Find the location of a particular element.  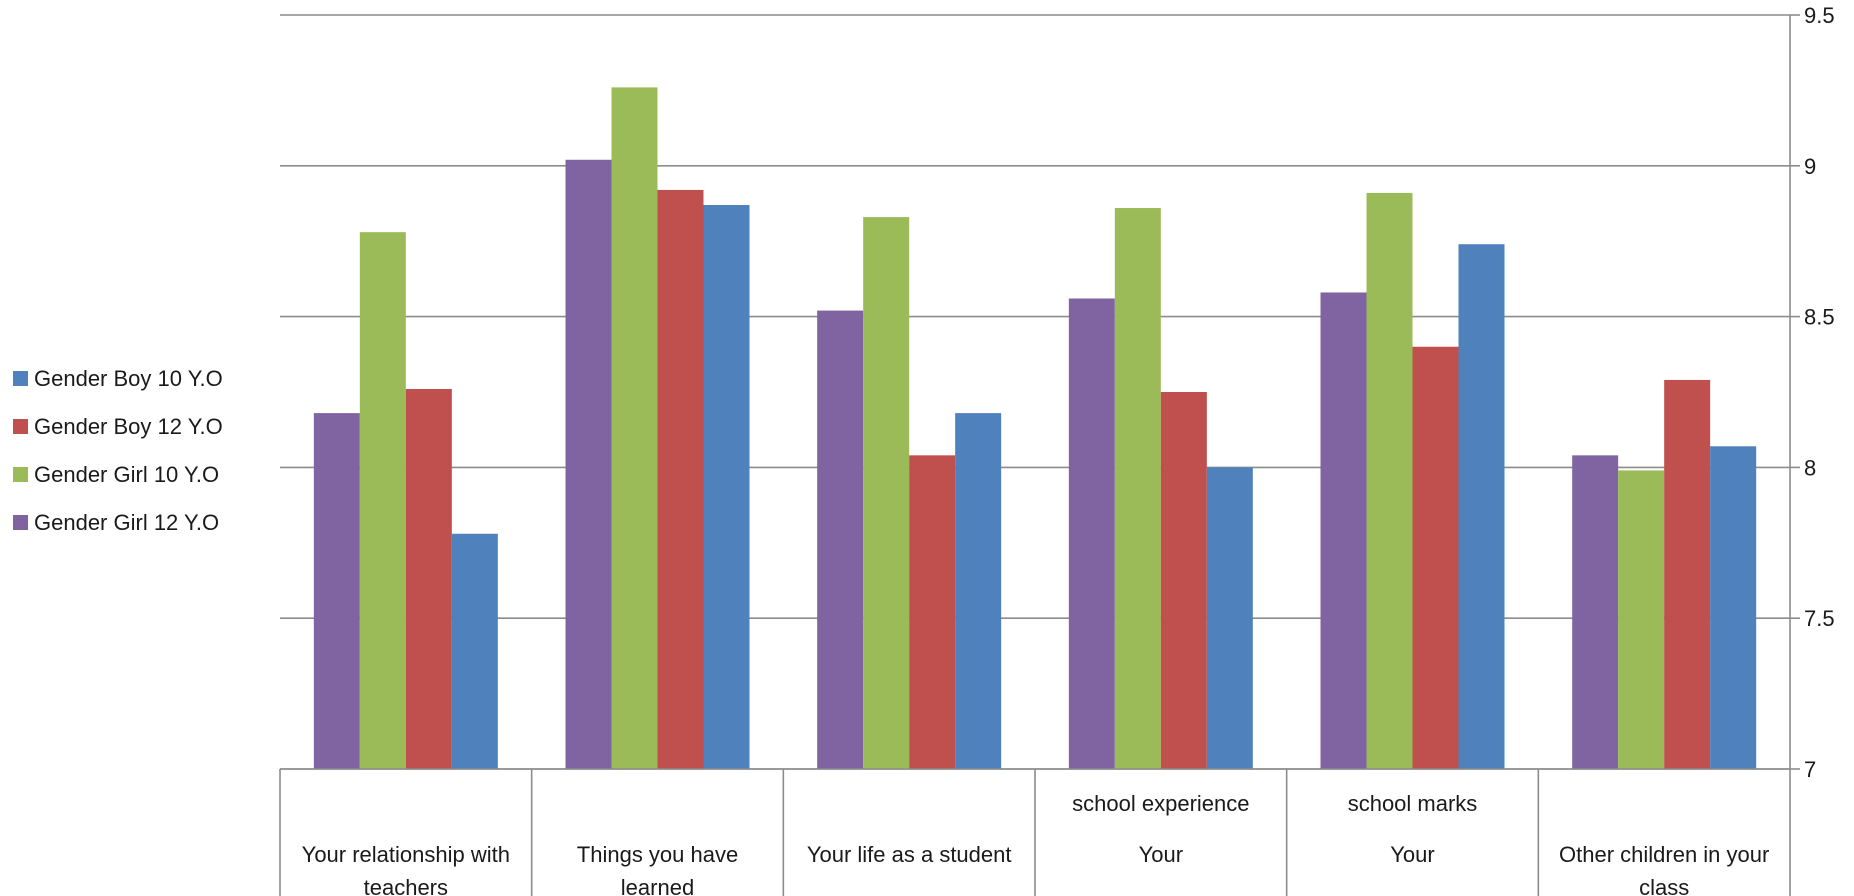

legend-label: Gender Boy 10 Y.O is located at coordinates (128, 378).